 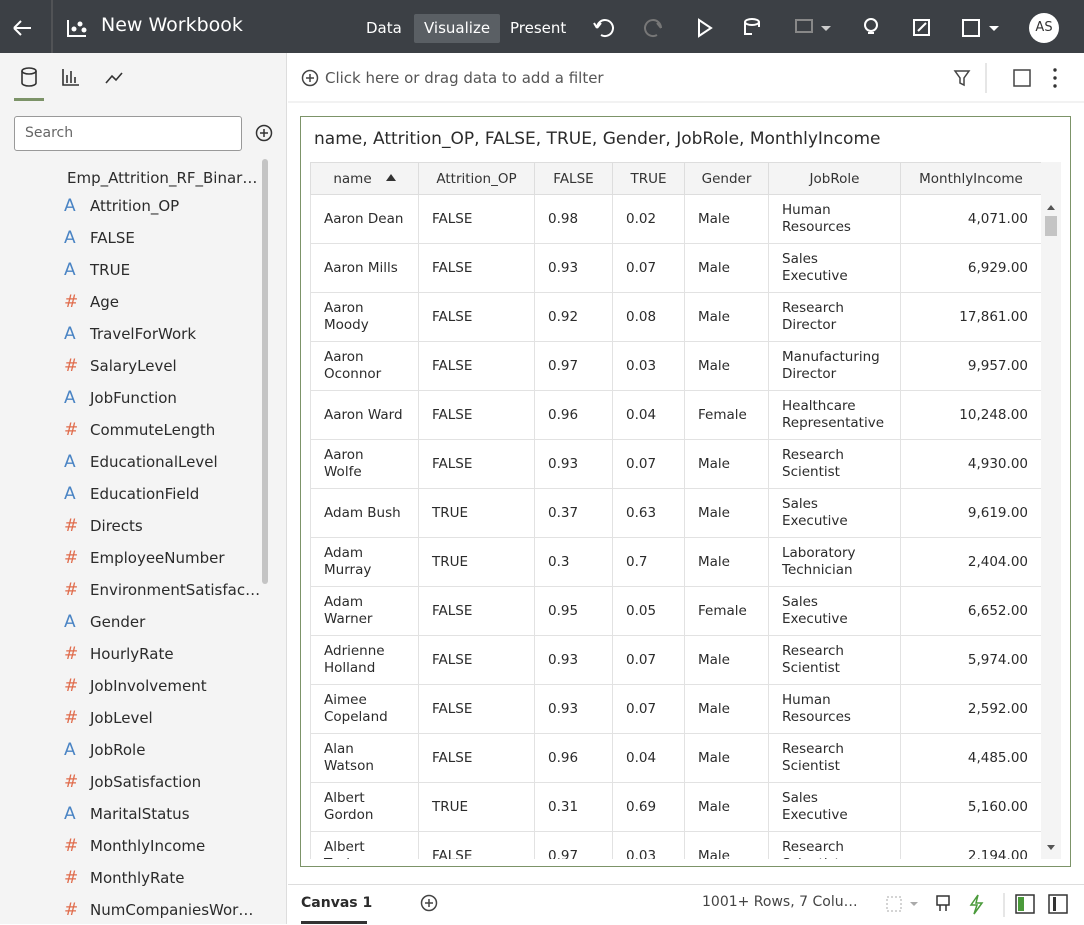 What do you see at coordinates (649, 317) in the screenshot?
I see `table-cell: 0.08` at bounding box center [649, 317].